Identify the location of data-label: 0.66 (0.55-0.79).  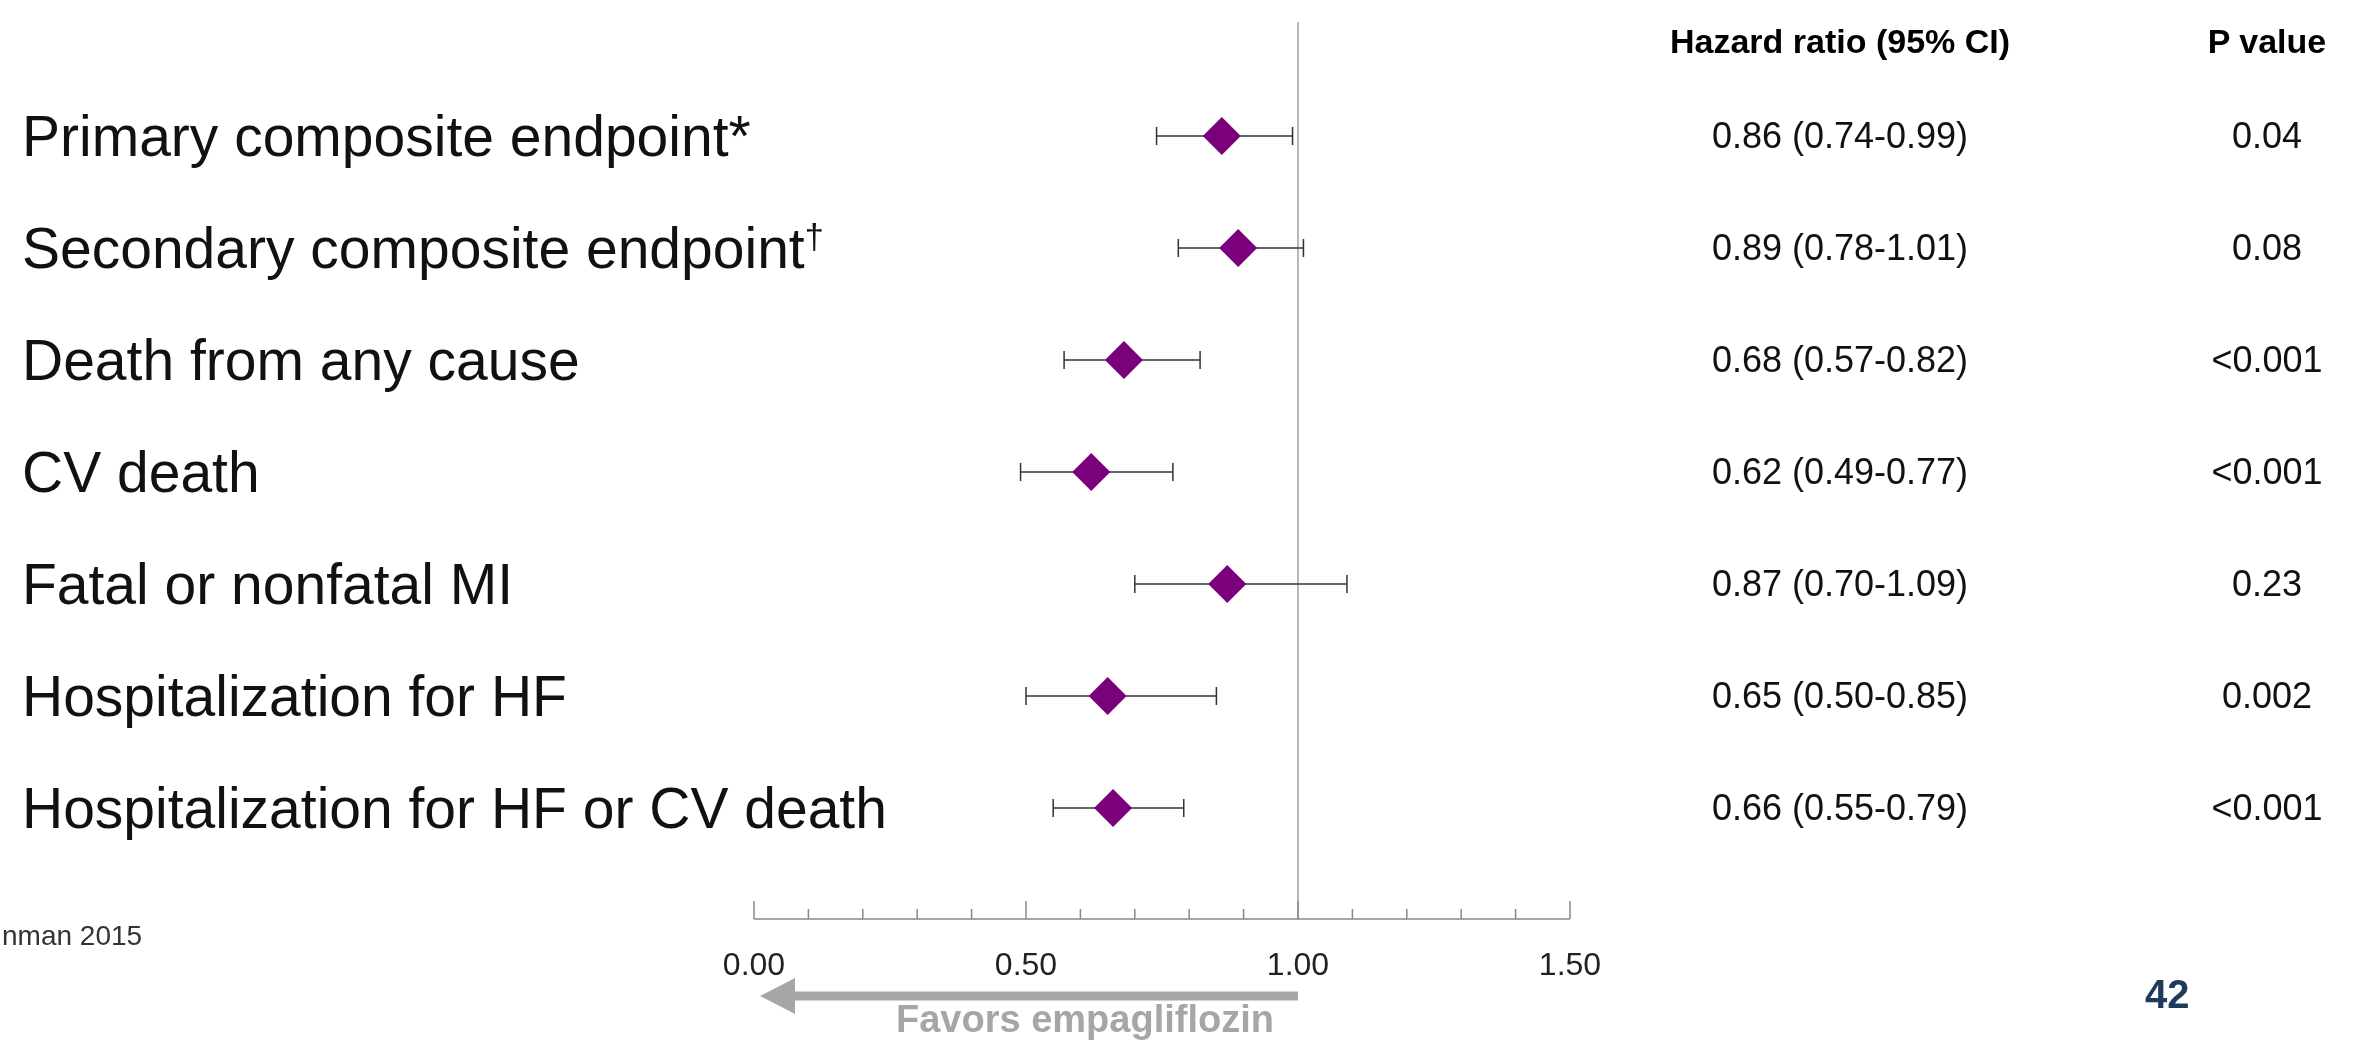
(1840, 807).